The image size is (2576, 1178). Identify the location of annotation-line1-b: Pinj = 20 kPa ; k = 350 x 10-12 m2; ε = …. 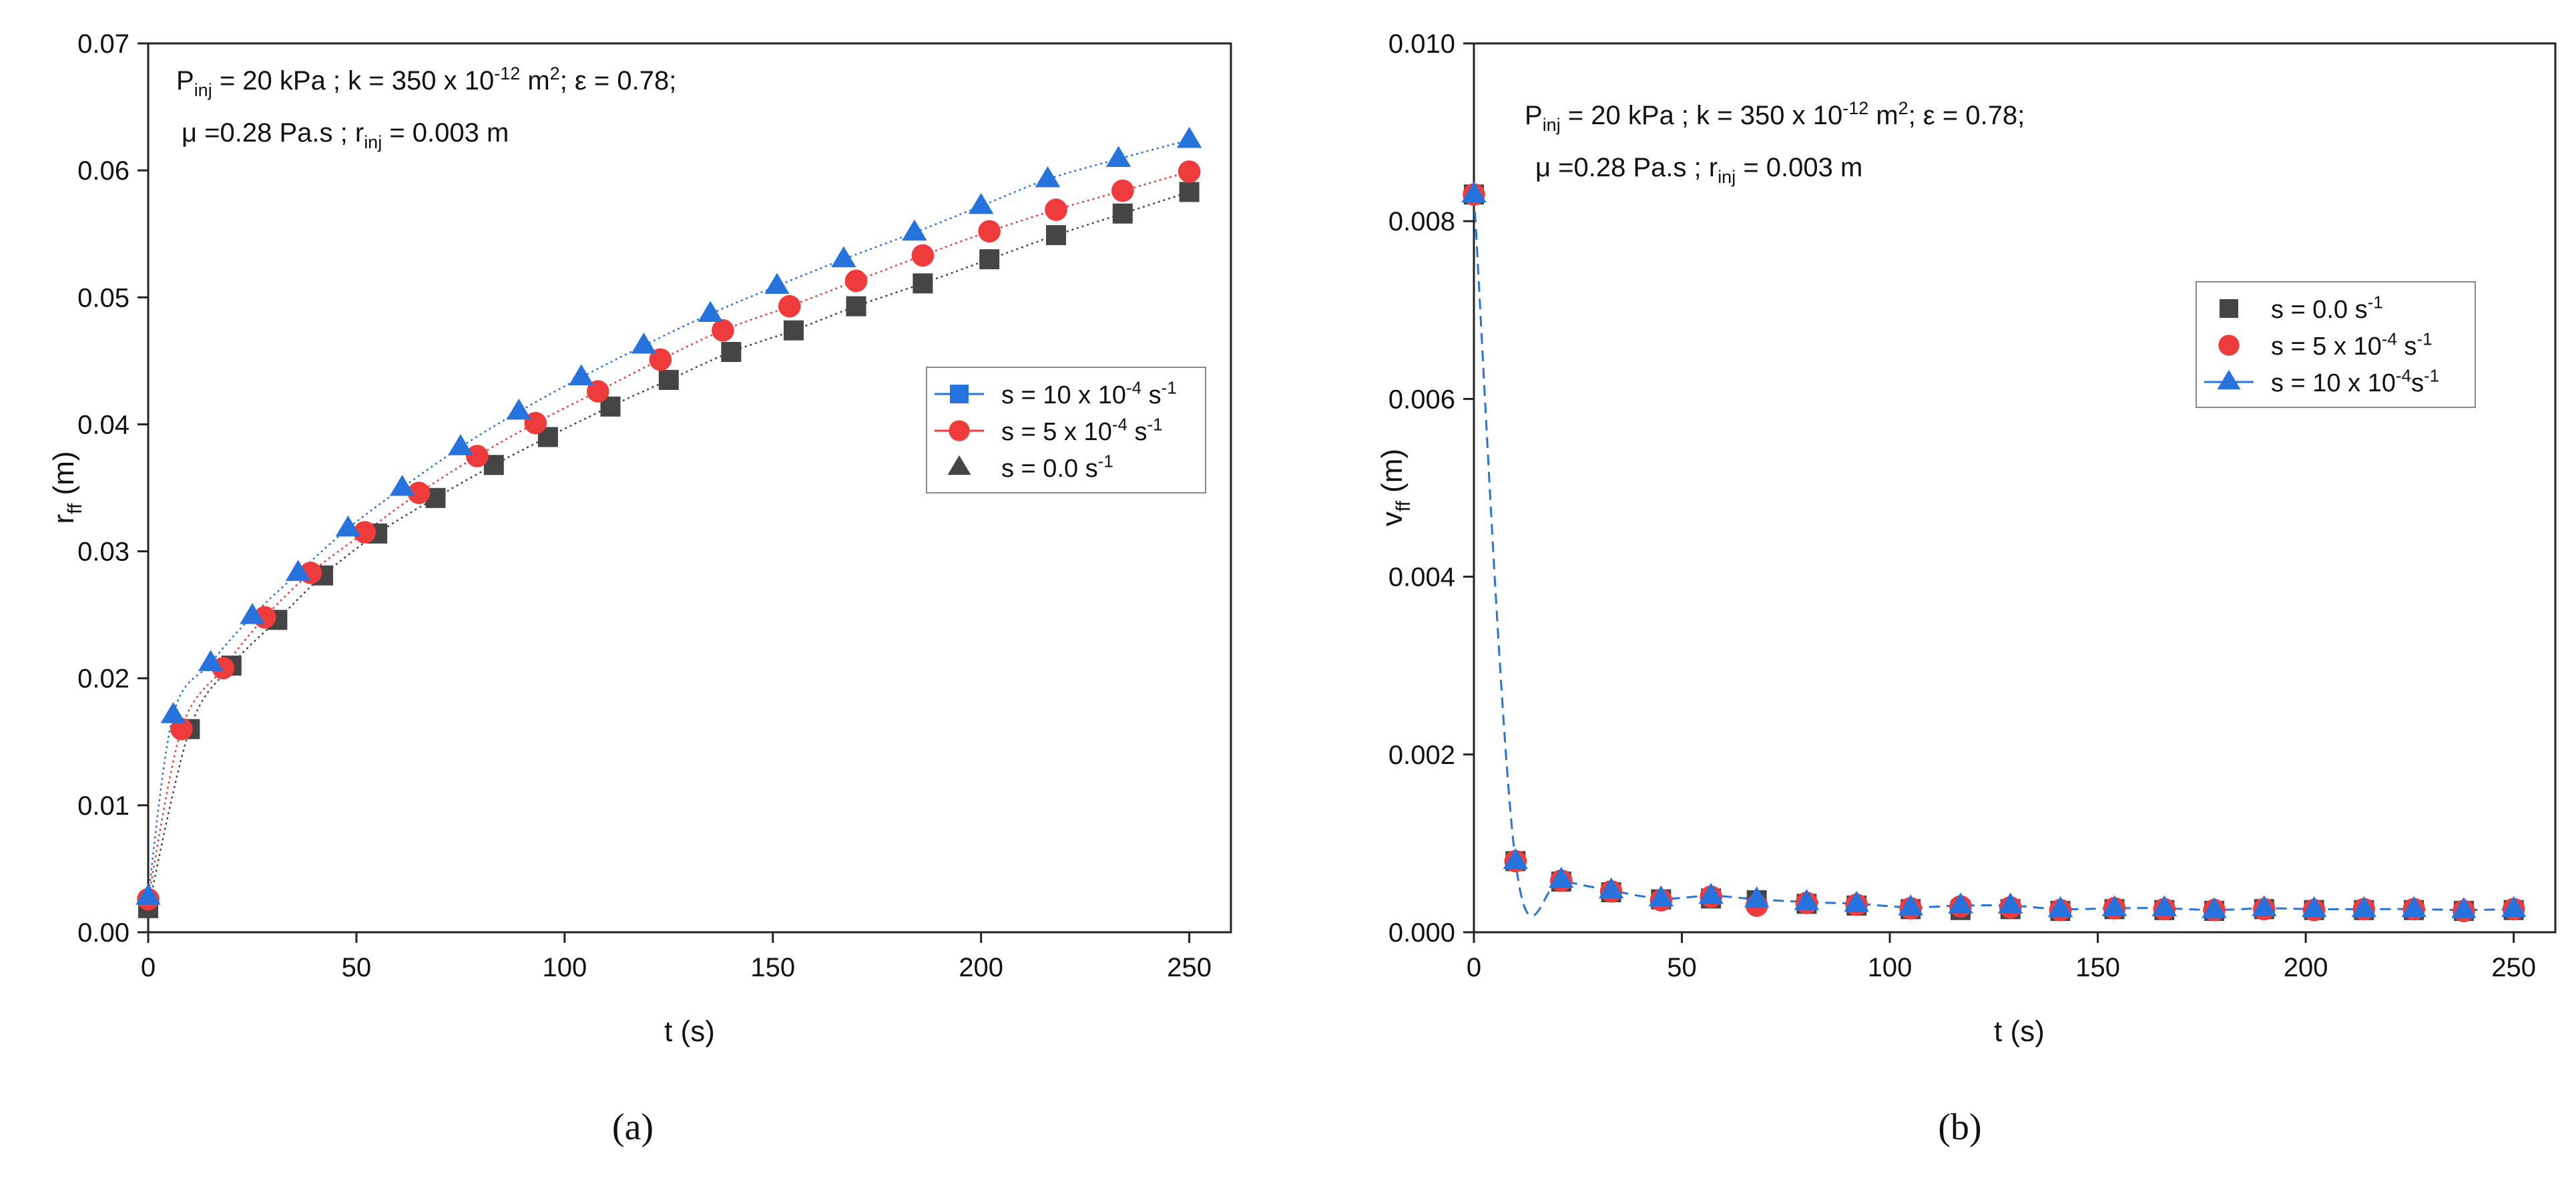
(1775, 116).